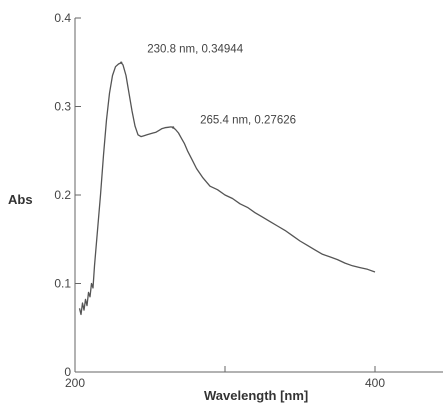  I want to click on y-tick-label: 0.3, so click(62, 107).